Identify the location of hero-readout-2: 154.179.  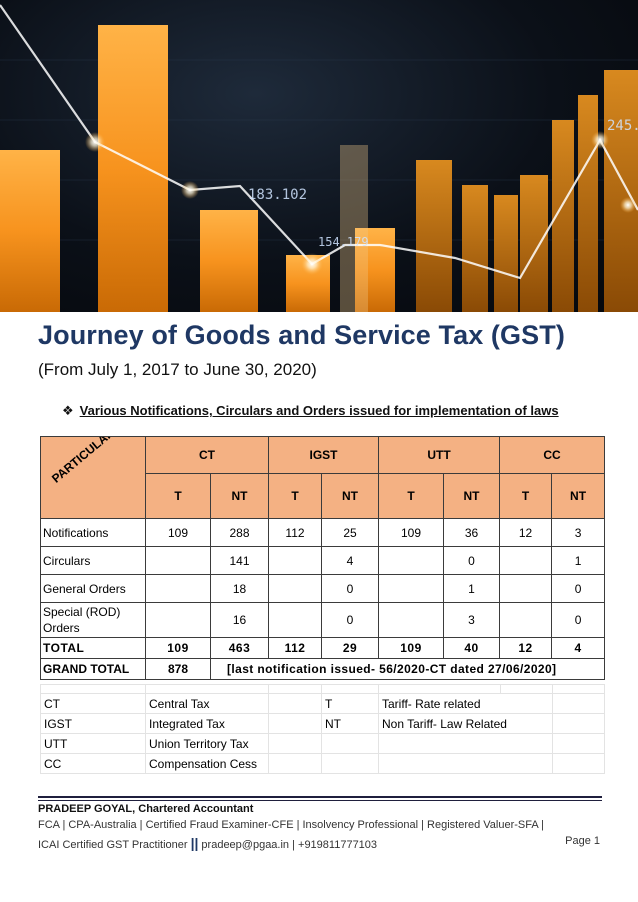
(343, 242).